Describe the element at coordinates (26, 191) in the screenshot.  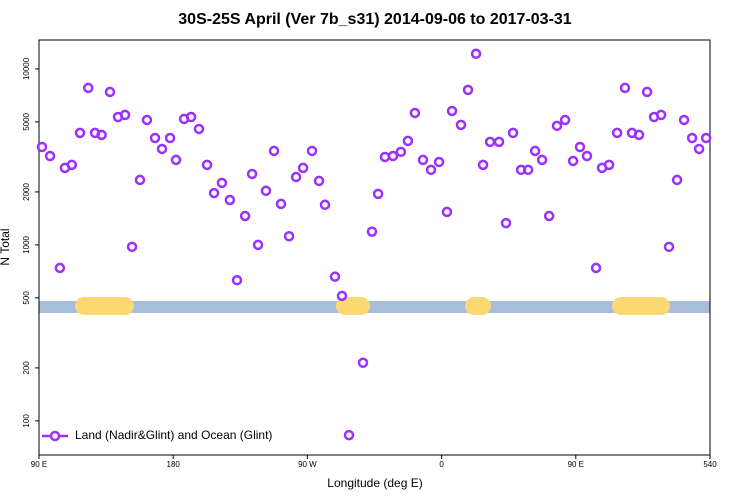
I see `y-tick-label: 2000` at that location.